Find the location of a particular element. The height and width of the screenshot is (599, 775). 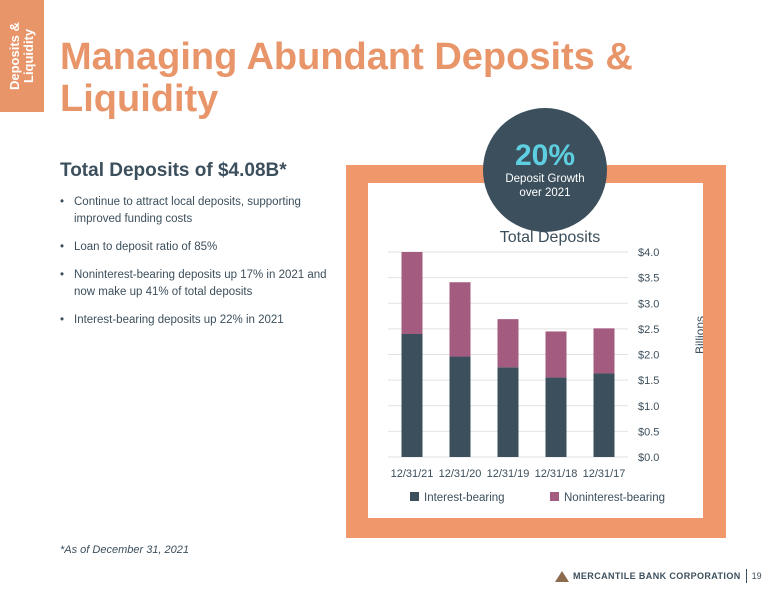

y-tick-label: $1.5 is located at coordinates (648, 381).